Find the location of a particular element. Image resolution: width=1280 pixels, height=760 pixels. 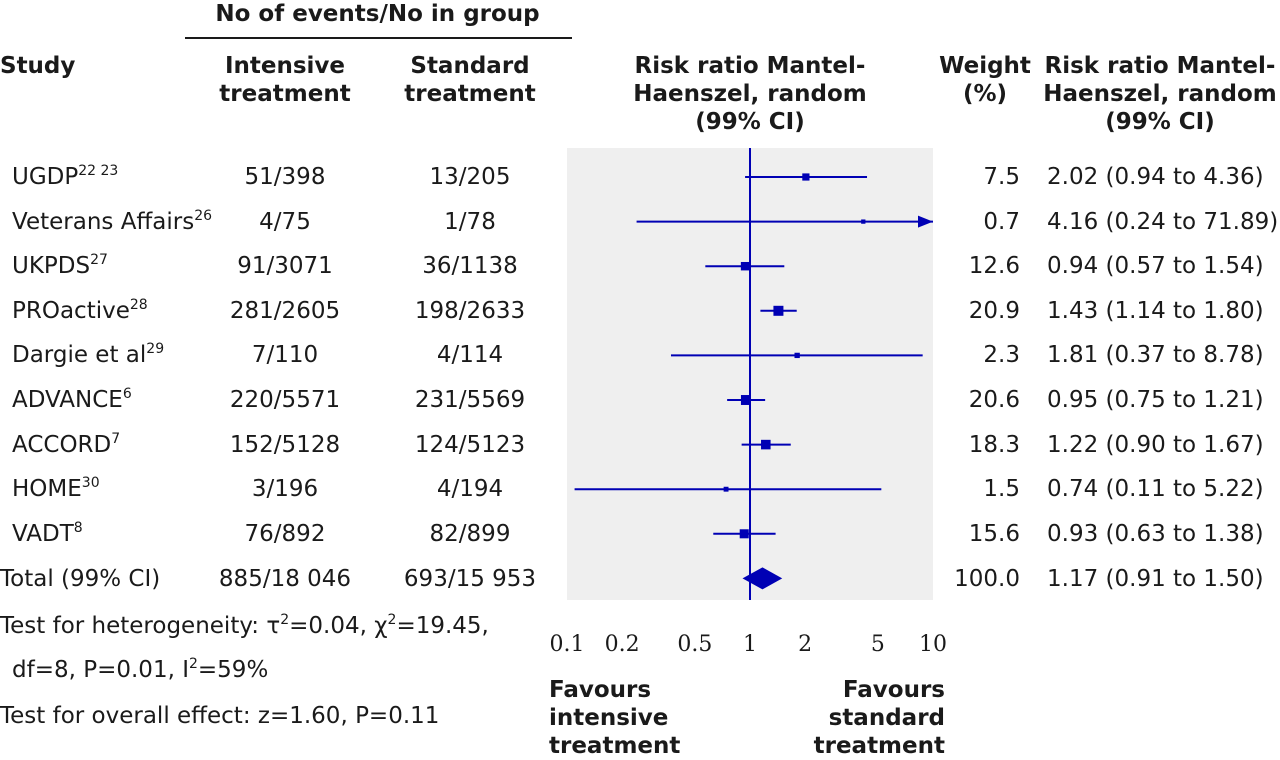

x-tick-label: 2 is located at coordinates (805, 644).